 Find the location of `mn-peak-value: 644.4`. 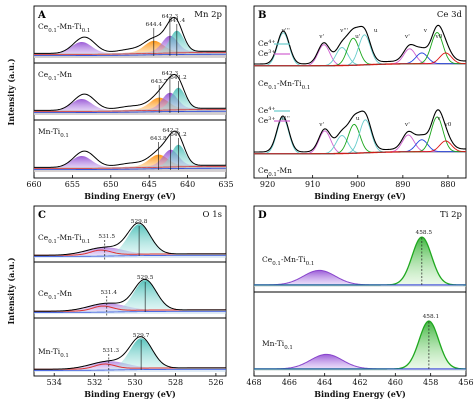

mn-peak-value: 644.4 is located at coordinates (154, 25).